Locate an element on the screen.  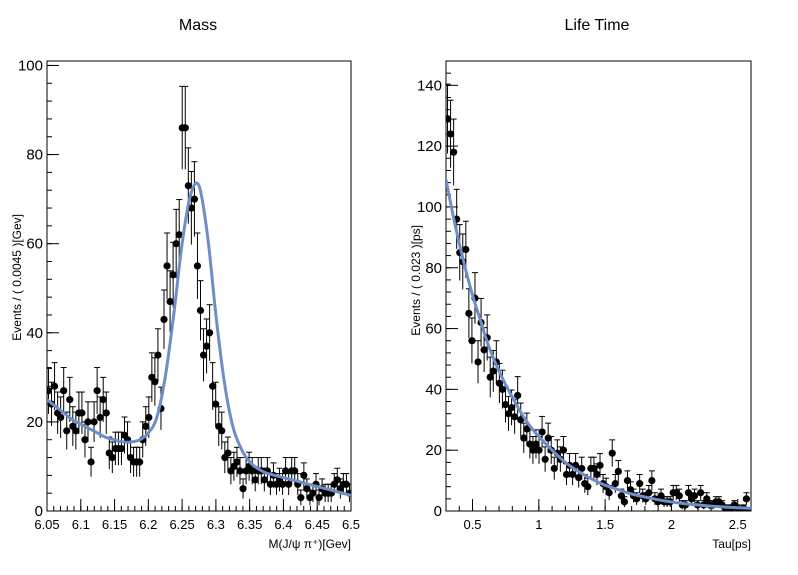
mass-y-tick-label: 60 is located at coordinates (34, 244).